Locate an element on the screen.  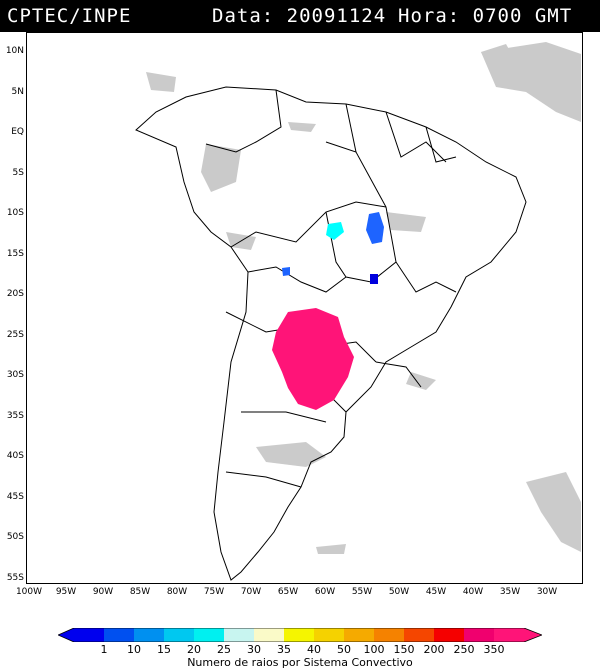
lon-label: 90W is located at coordinates (103, 592).